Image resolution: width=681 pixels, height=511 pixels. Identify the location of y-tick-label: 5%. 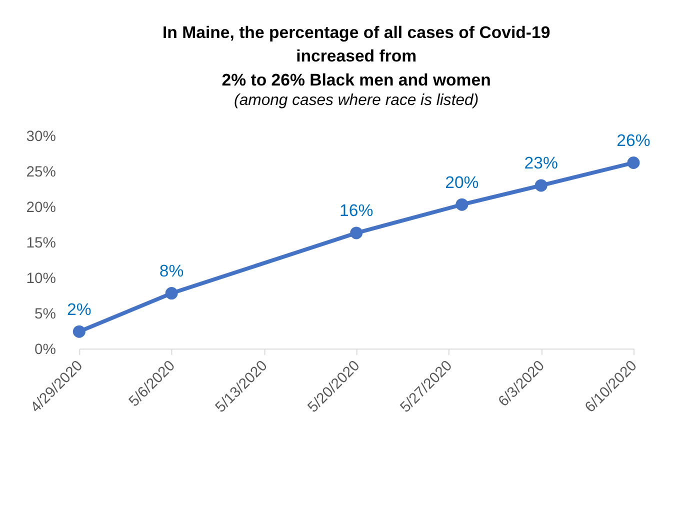
(45, 314).